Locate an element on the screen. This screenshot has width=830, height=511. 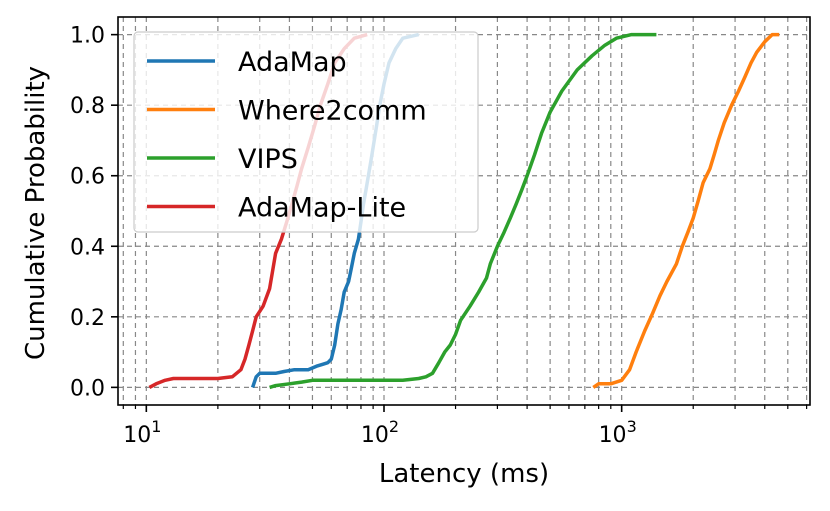
y-tick-label: 0.0 is located at coordinates (87, 388).